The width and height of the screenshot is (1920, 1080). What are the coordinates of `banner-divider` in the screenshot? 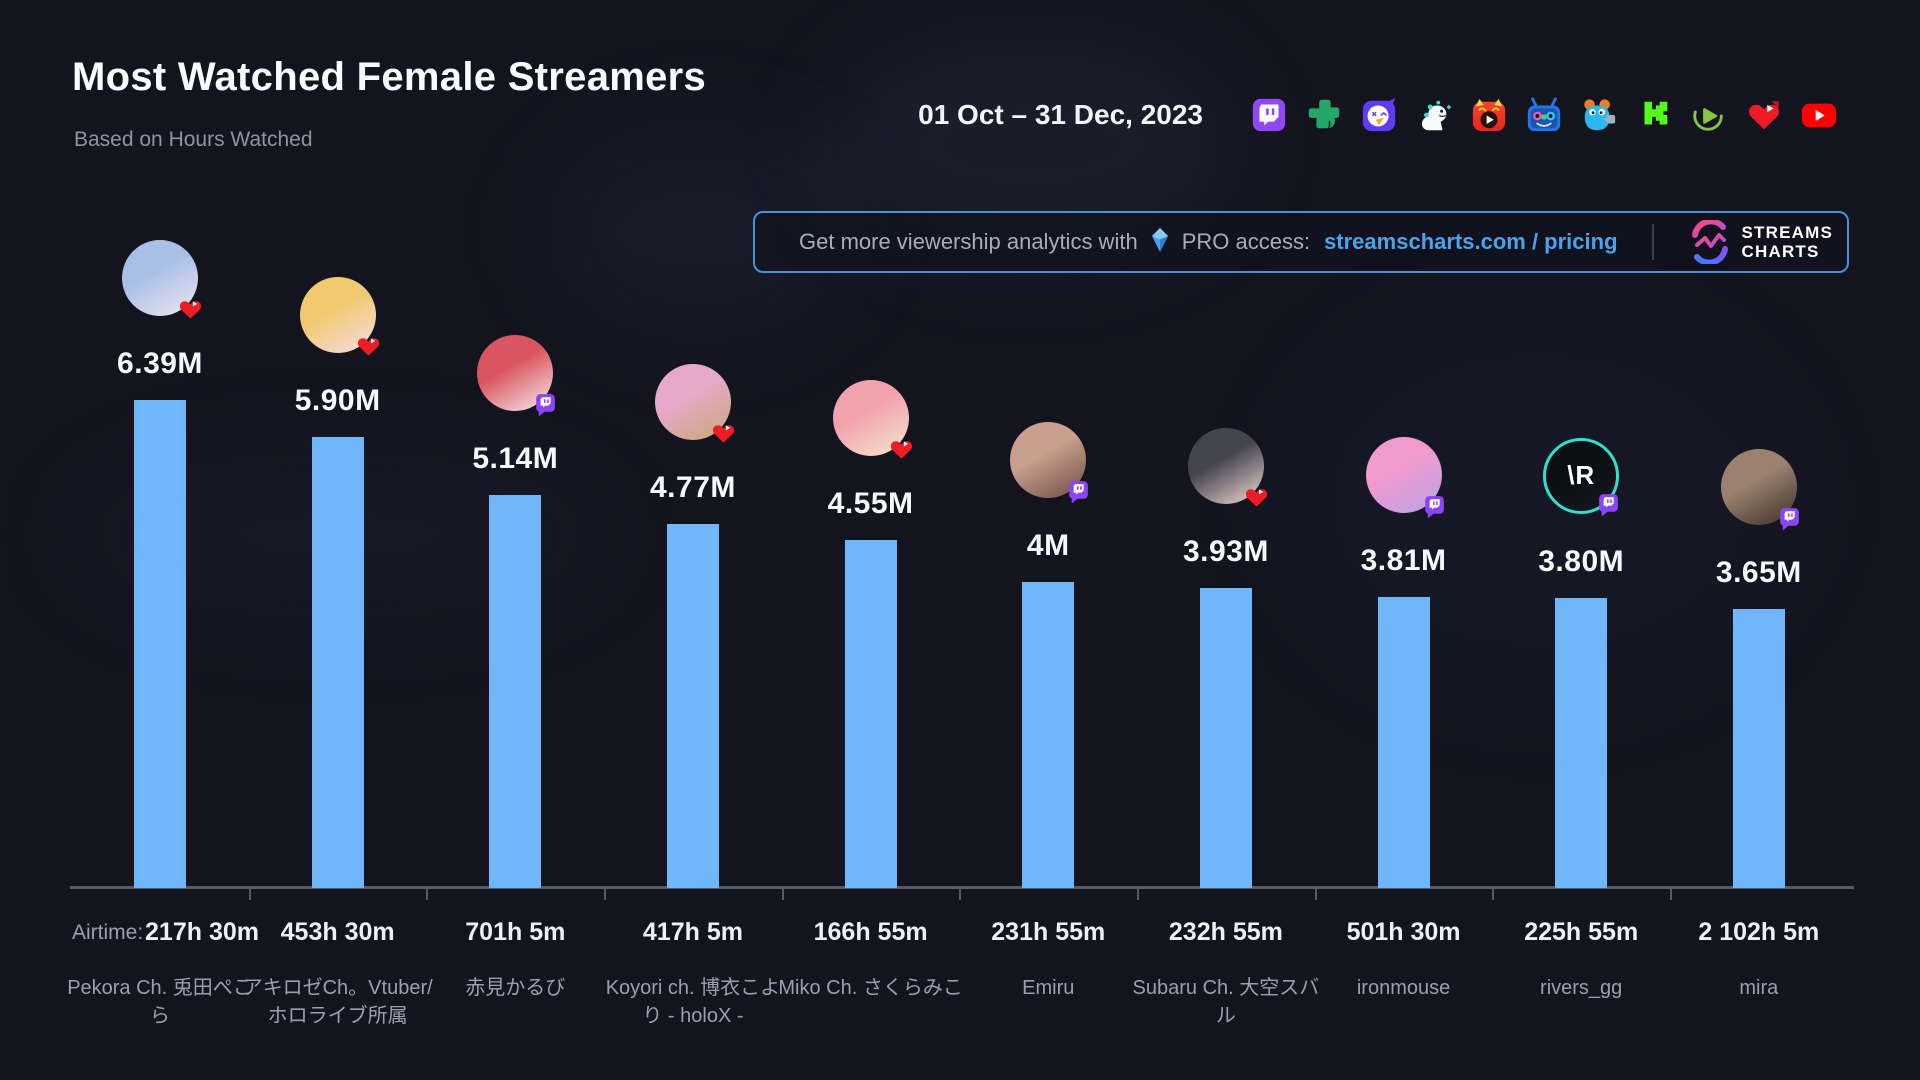 It's located at (1652, 242).